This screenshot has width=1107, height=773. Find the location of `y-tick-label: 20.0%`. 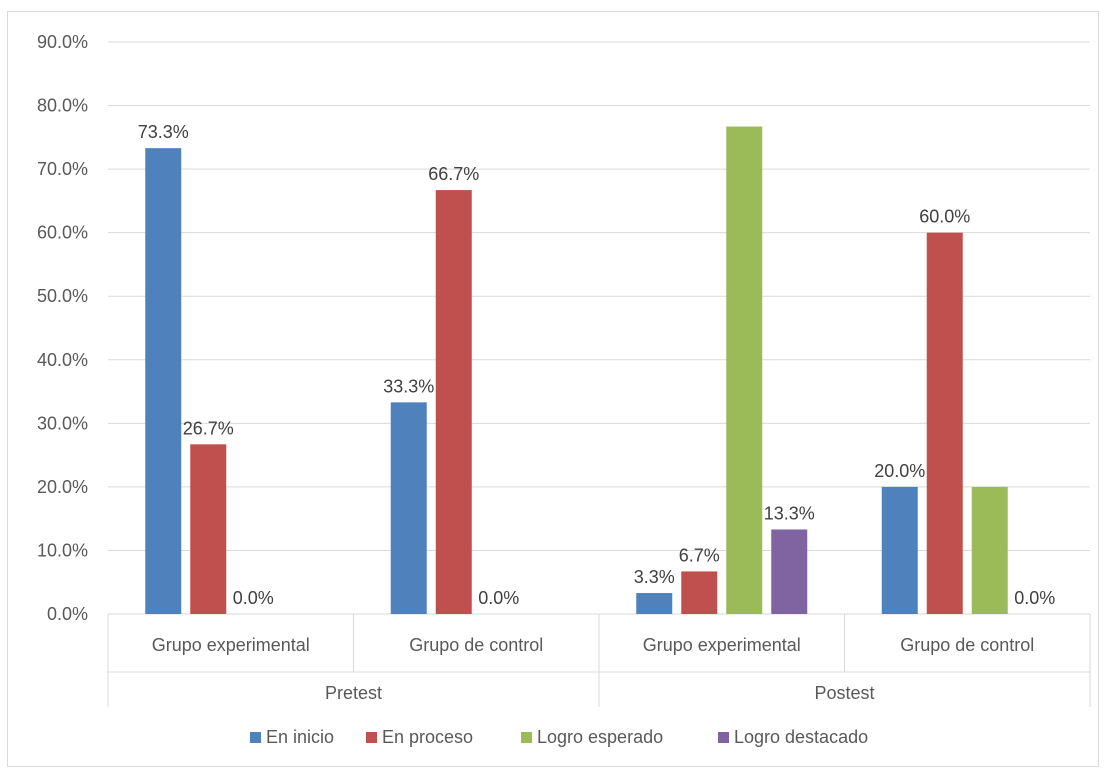

y-tick-label: 20.0% is located at coordinates (62, 487).